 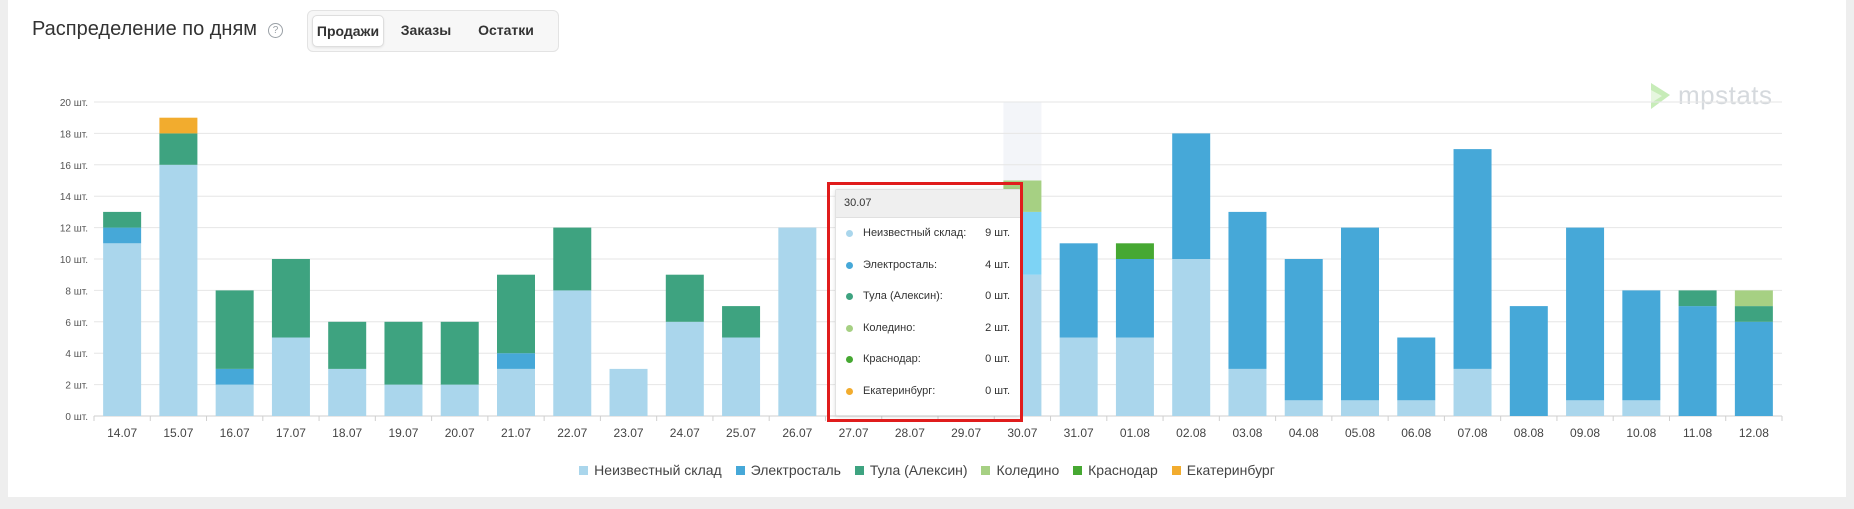 I want to click on y-tick-label: 2 шт., so click(x=76, y=386).